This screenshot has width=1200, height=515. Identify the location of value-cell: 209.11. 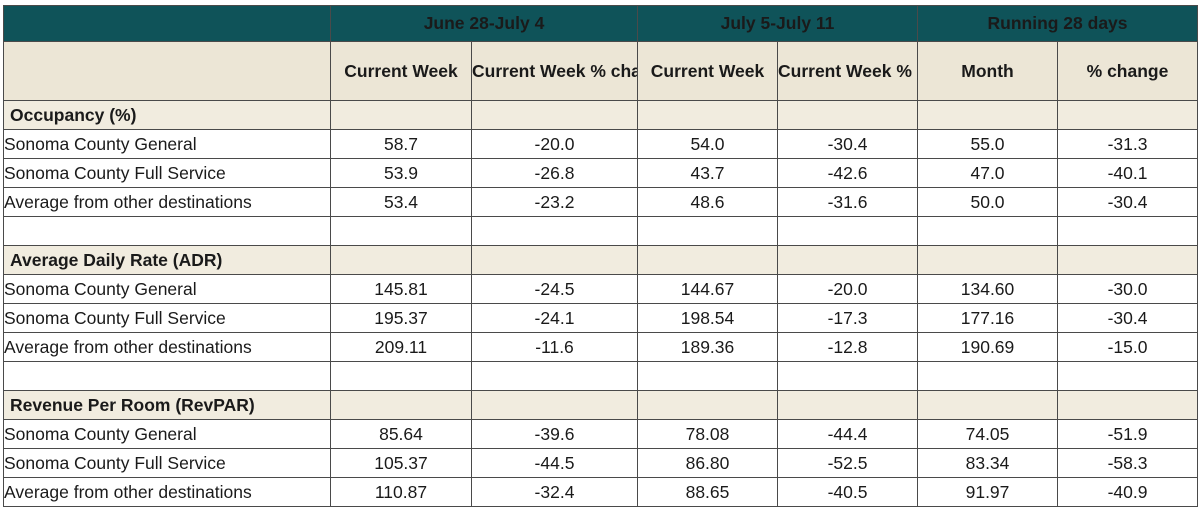
(401, 347).